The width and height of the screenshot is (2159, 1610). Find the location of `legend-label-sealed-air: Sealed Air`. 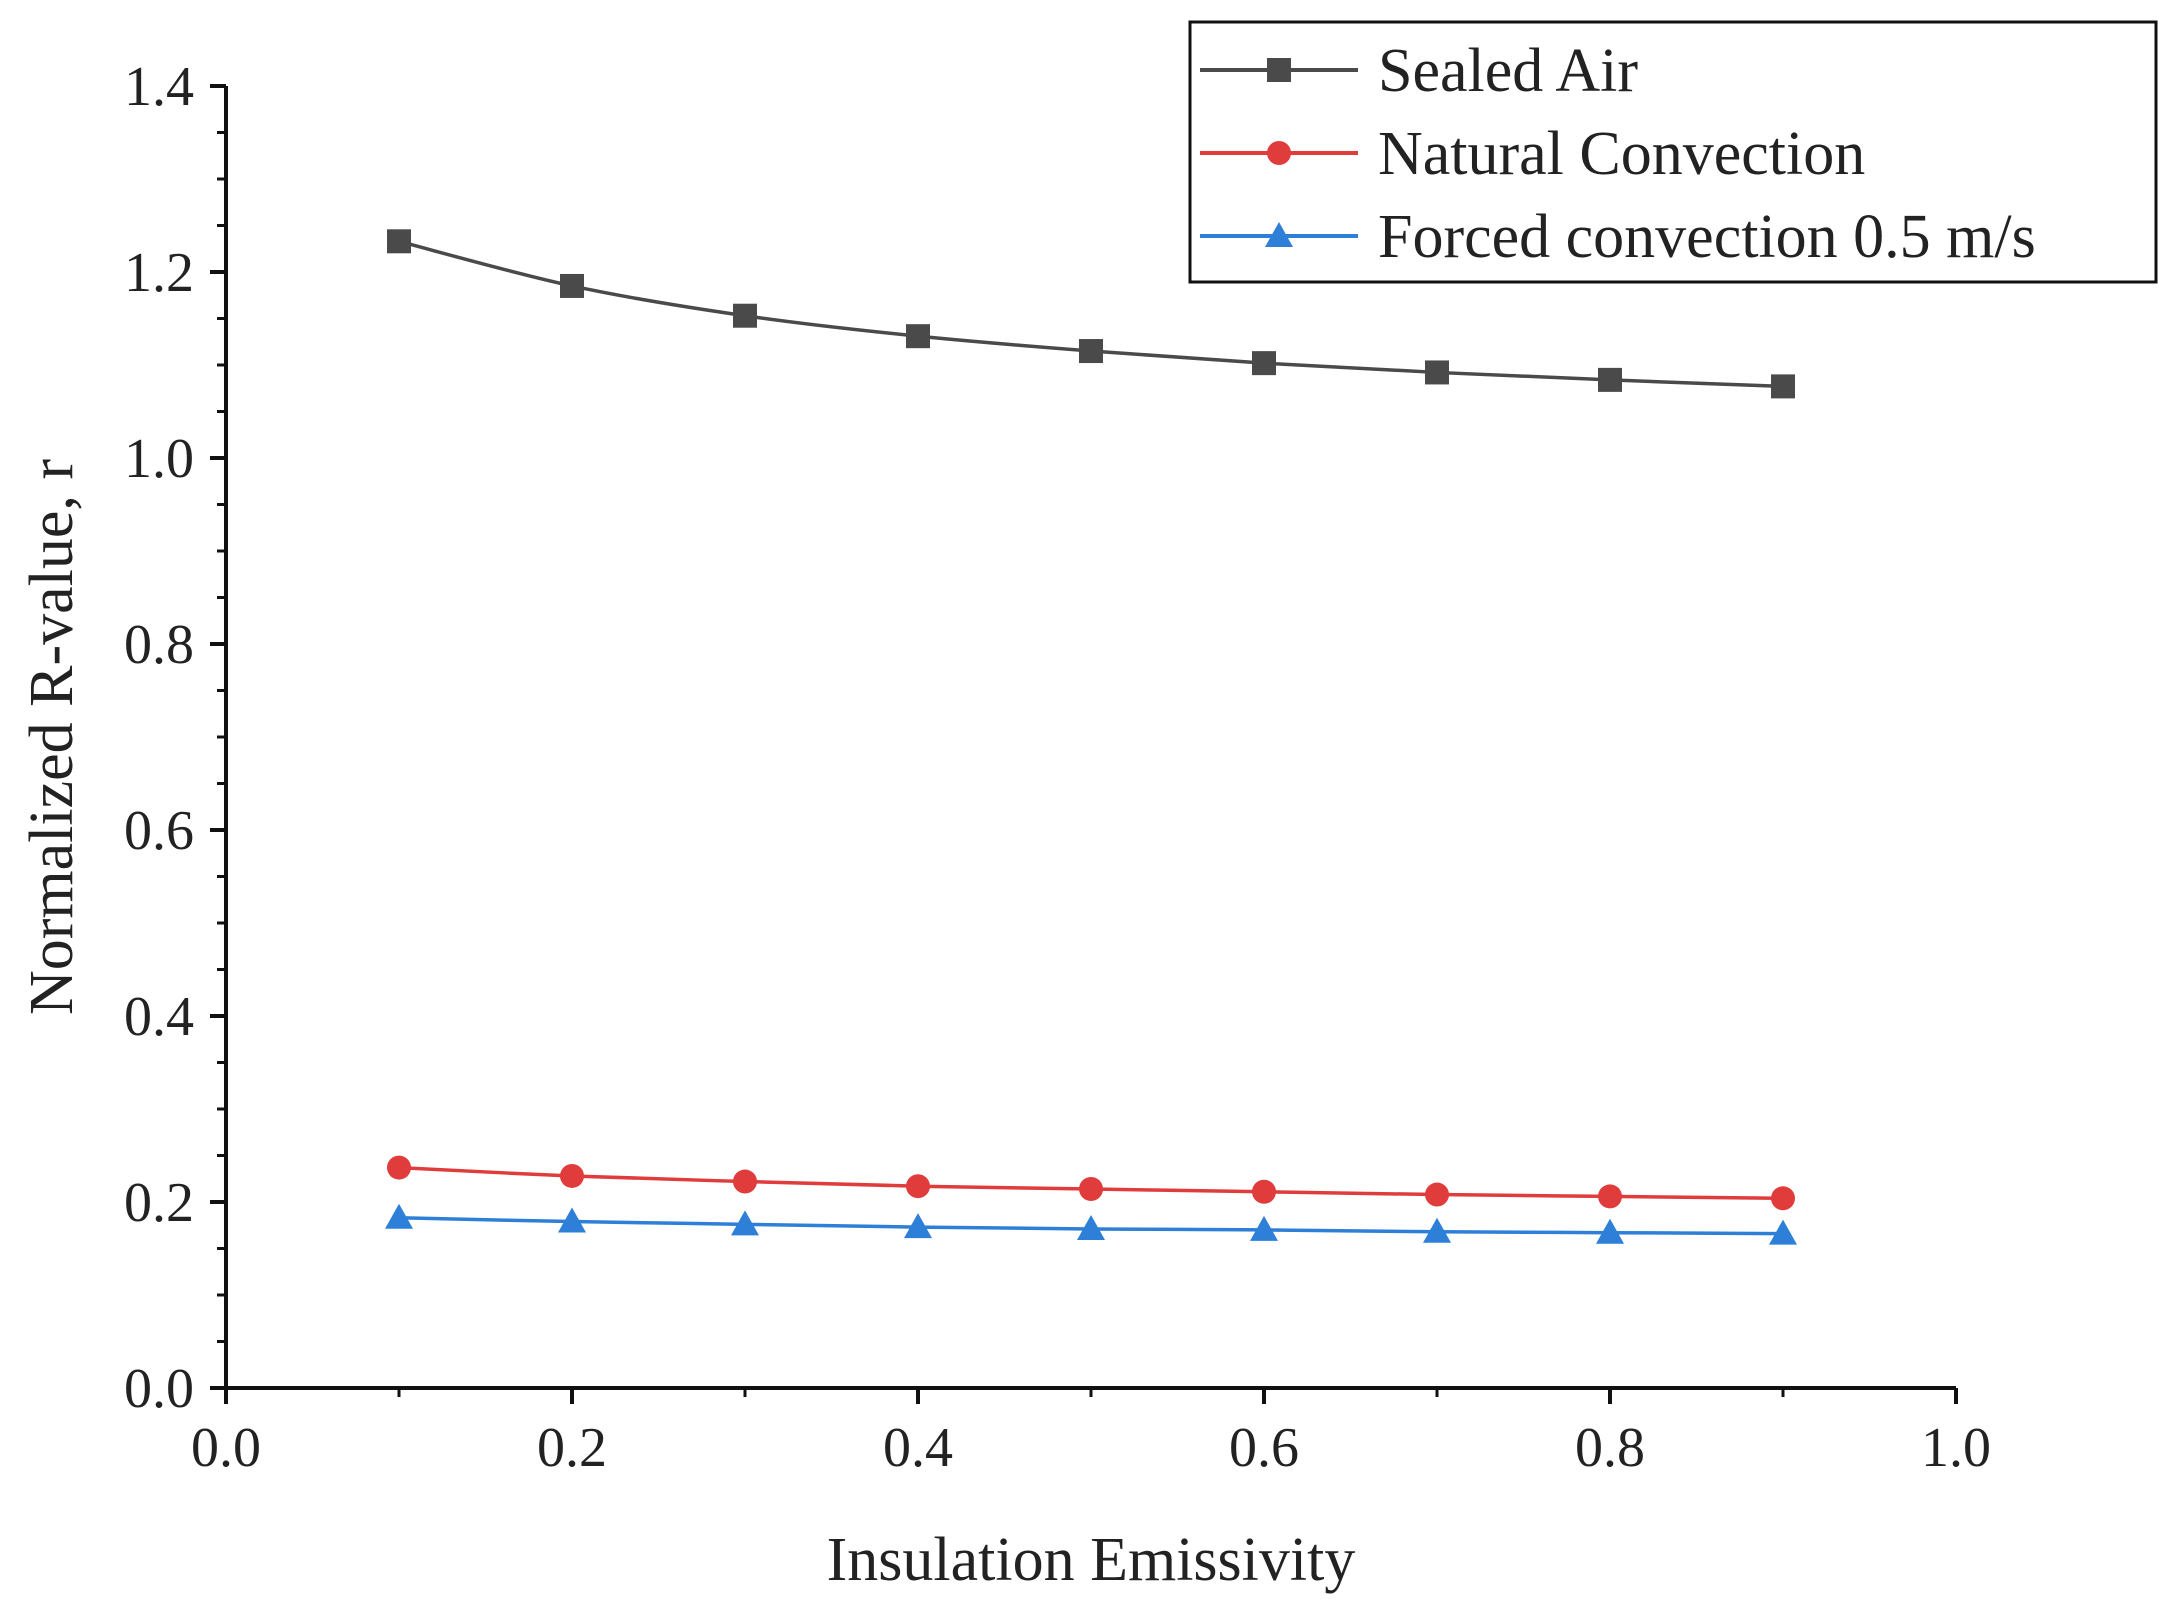

legend-label-sealed-air: Sealed Air is located at coordinates (1508, 71).